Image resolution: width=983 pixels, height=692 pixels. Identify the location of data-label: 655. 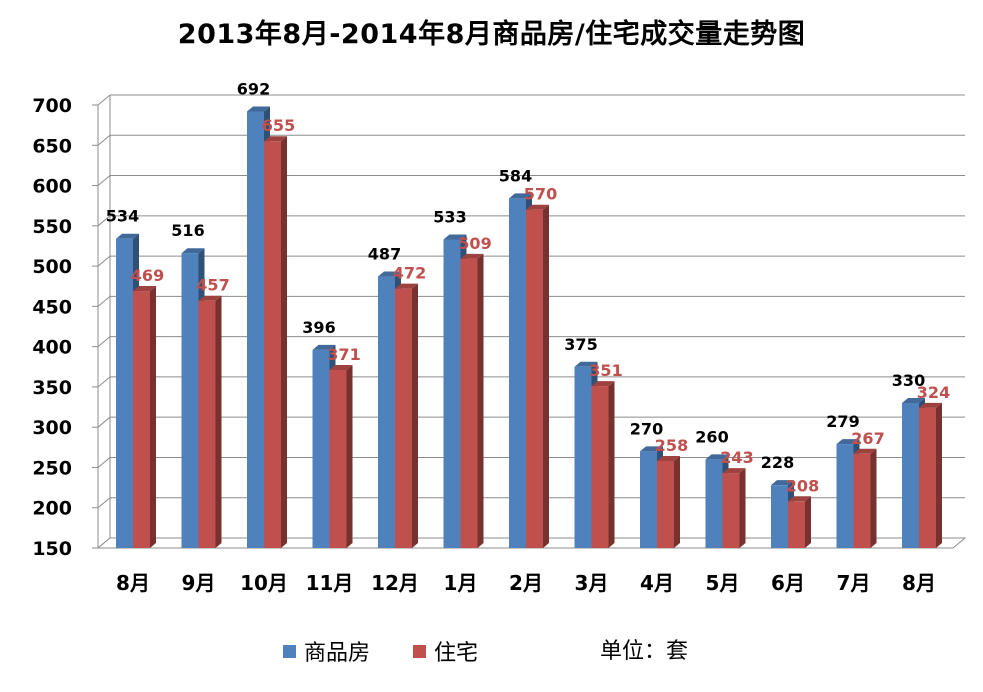
(278, 125).